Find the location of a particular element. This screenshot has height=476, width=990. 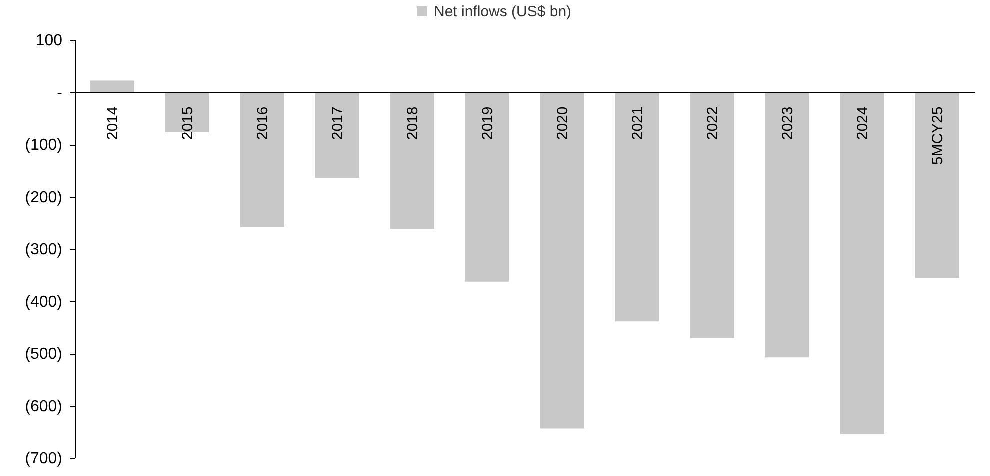

y-tick-label: (200) is located at coordinates (43, 197).